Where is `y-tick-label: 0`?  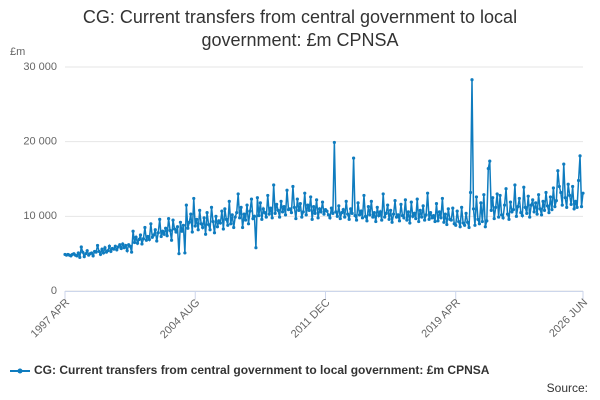
y-tick-label: 0 is located at coordinates (54, 291).